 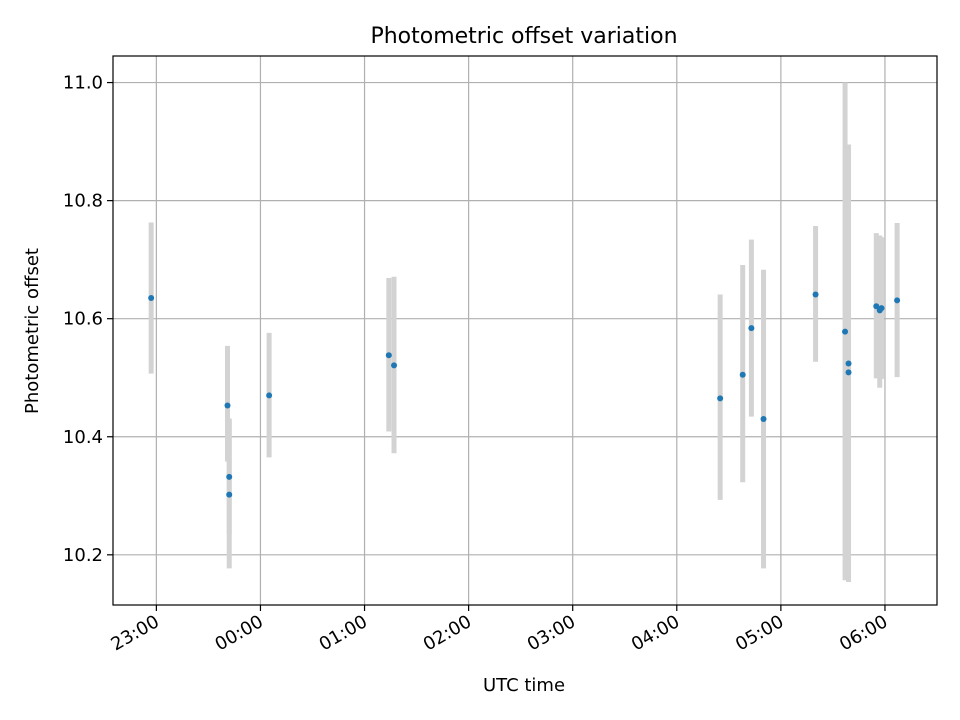 I want to click on y-tick-label-2: 10.6, so click(x=83, y=319).